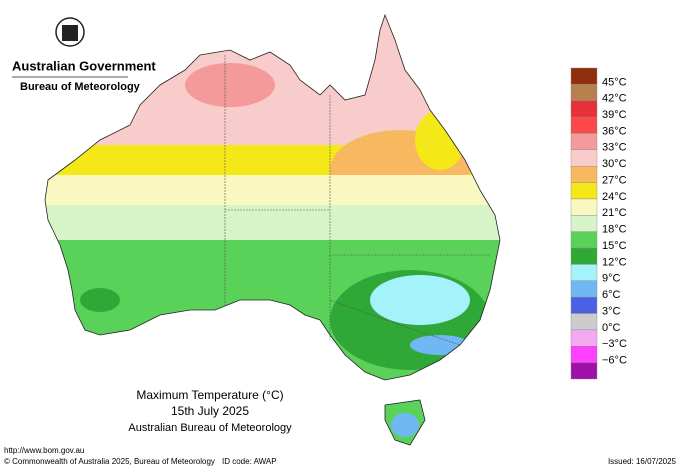 This screenshot has height=467, width=680. What do you see at coordinates (405, 425) in the screenshot?
I see `band-6-tas` at bounding box center [405, 425].